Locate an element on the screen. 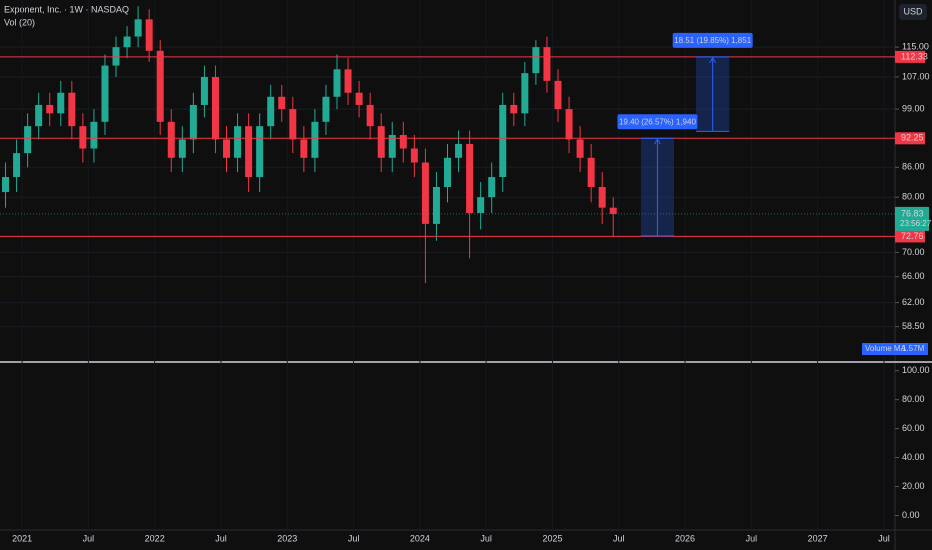 Image resolution: width=932 pixels, height=550 pixels. currency: USD is located at coordinates (913, 11).